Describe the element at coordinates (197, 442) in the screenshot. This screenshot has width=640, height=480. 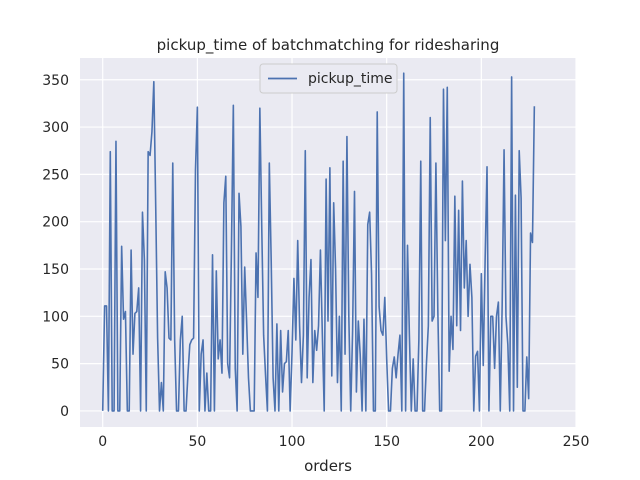
I see `x-tick-label: 50` at that location.